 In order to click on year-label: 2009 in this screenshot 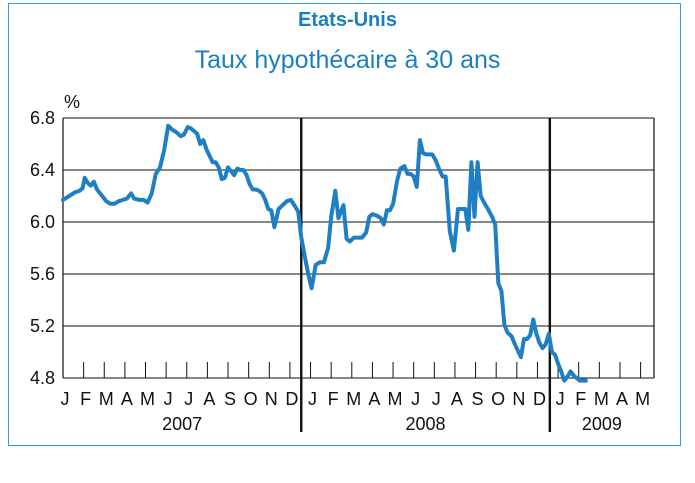, I will do `click(602, 424)`.